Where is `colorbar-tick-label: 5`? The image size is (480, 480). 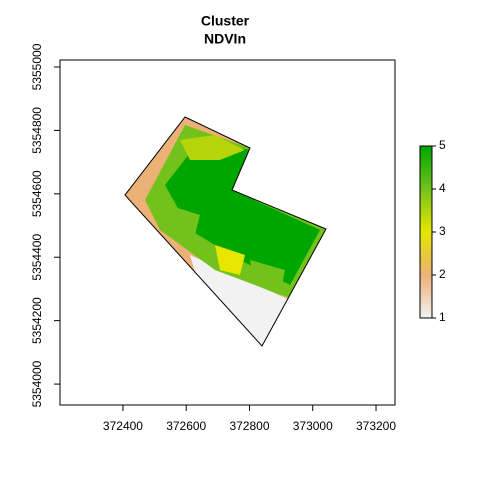 colorbar-tick-label: 5 is located at coordinates (442, 145).